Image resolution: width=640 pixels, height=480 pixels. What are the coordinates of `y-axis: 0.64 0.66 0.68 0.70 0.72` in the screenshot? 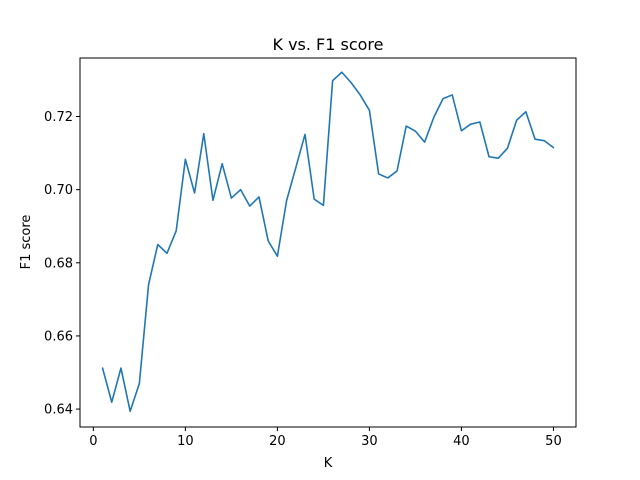 It's located at (62, 264).